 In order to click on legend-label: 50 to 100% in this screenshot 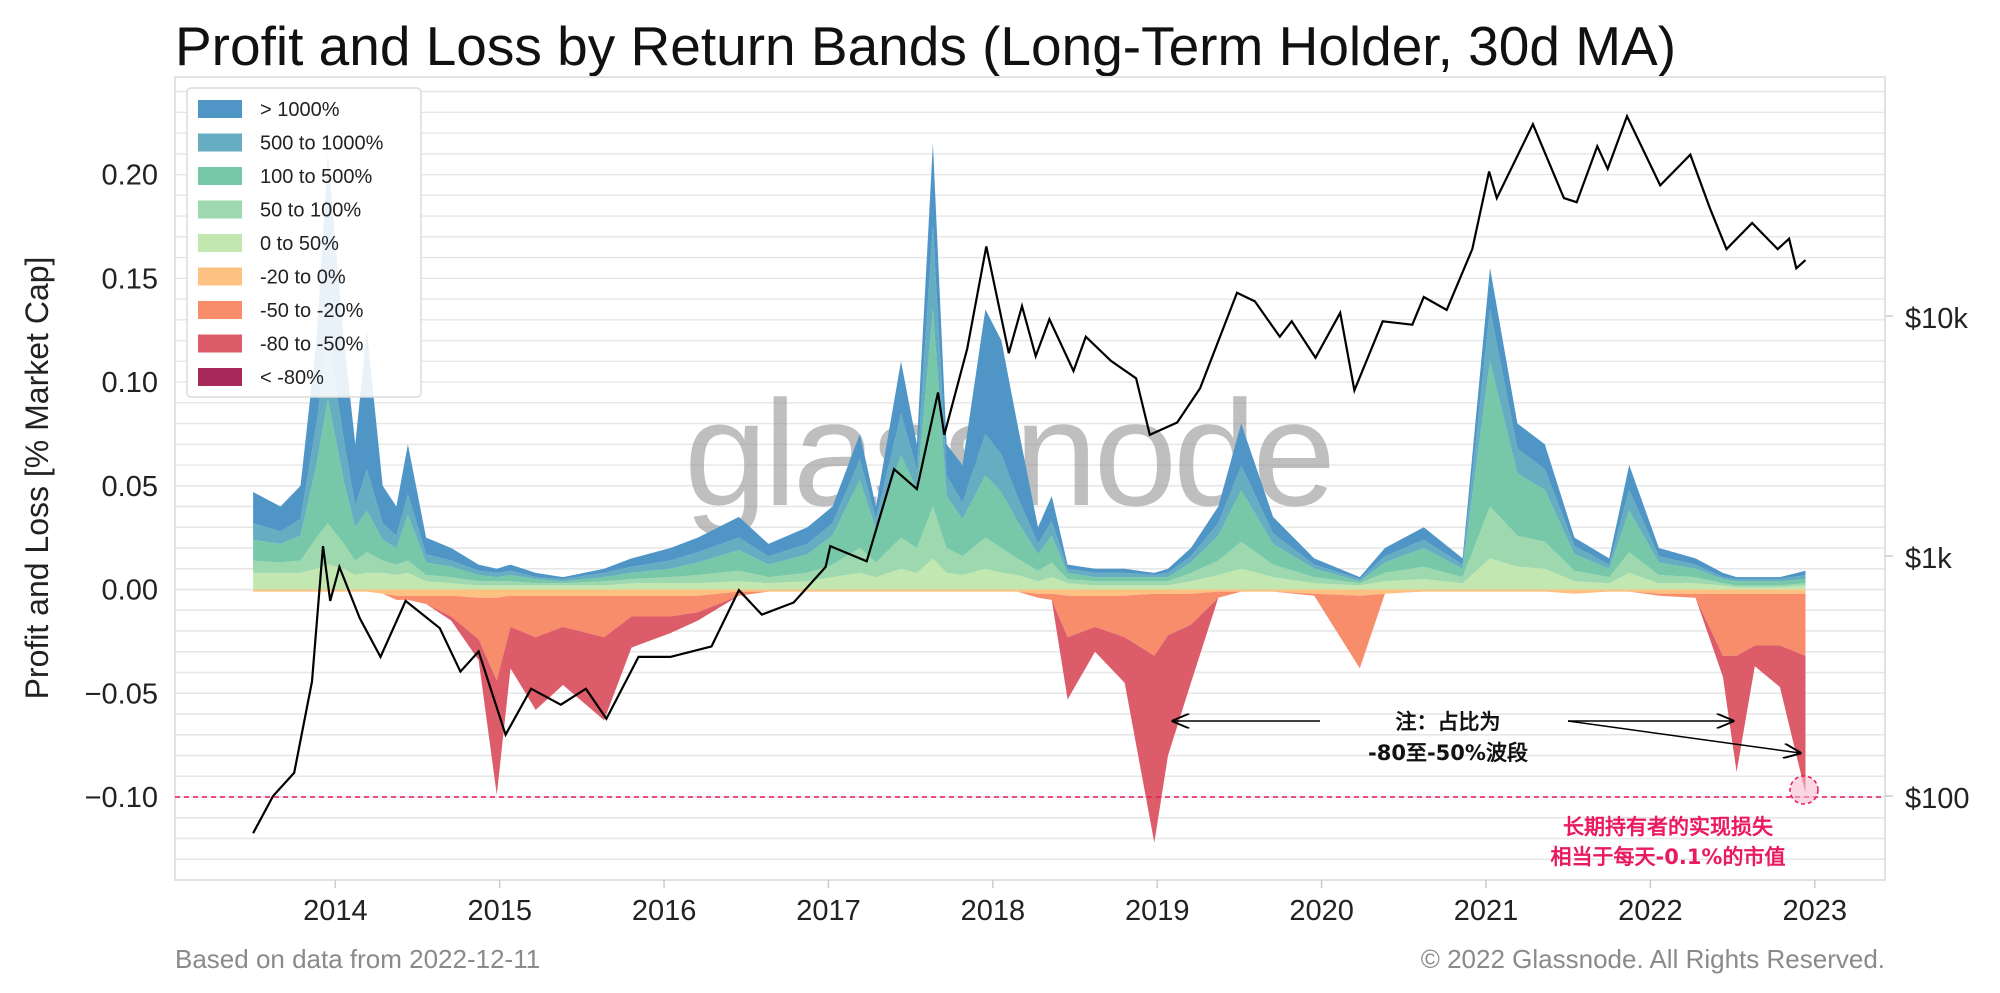, I will do `click(310, 211)`.